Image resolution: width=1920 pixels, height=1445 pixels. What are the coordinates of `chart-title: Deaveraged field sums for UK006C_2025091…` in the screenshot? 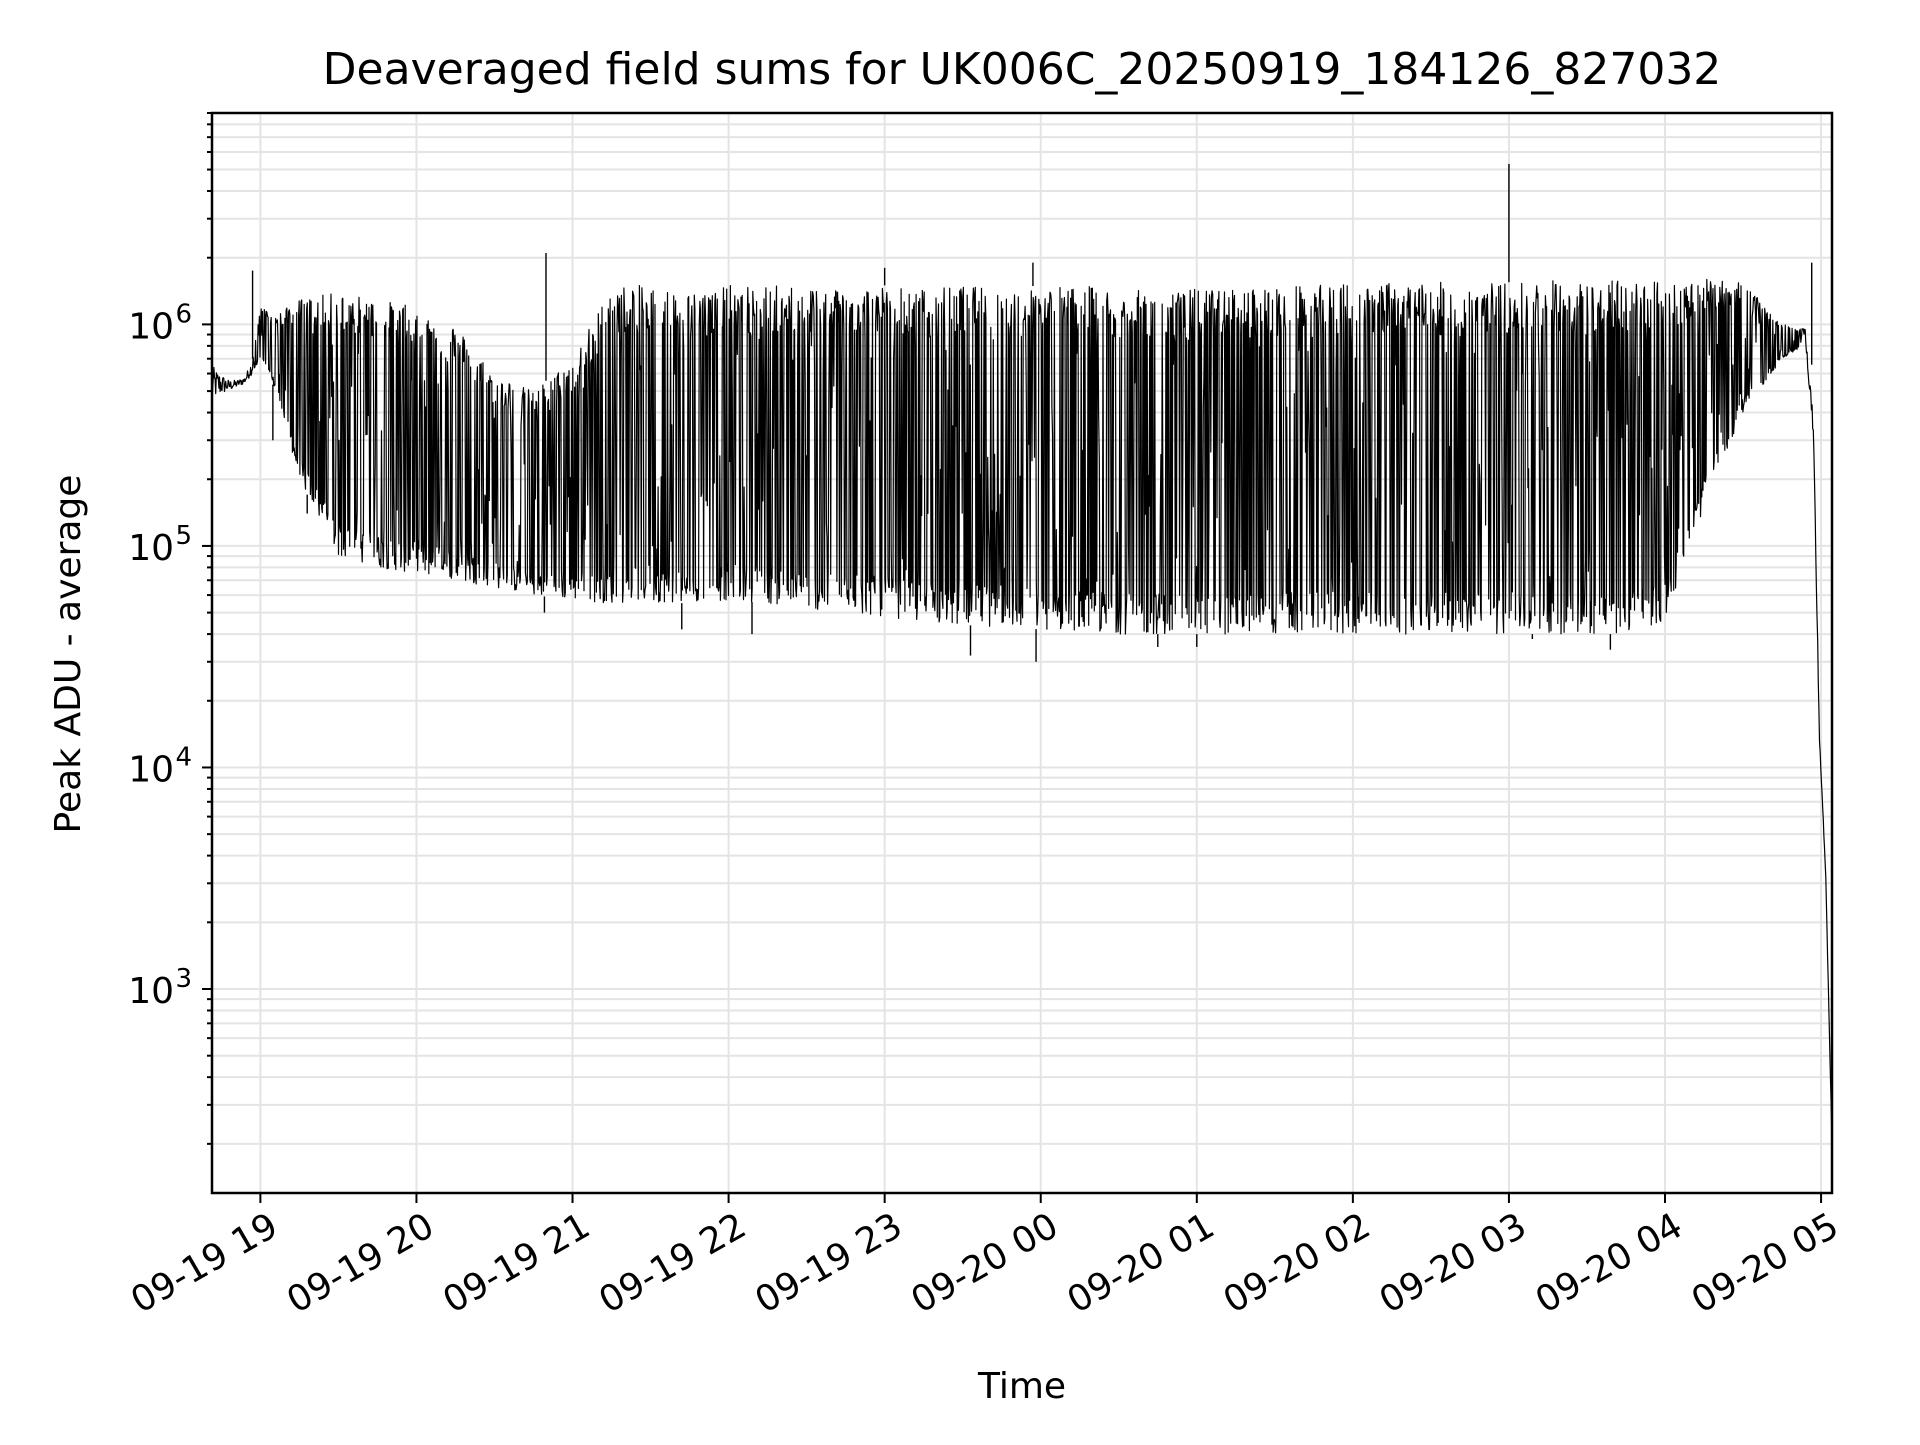 It's located at (1022, 69).